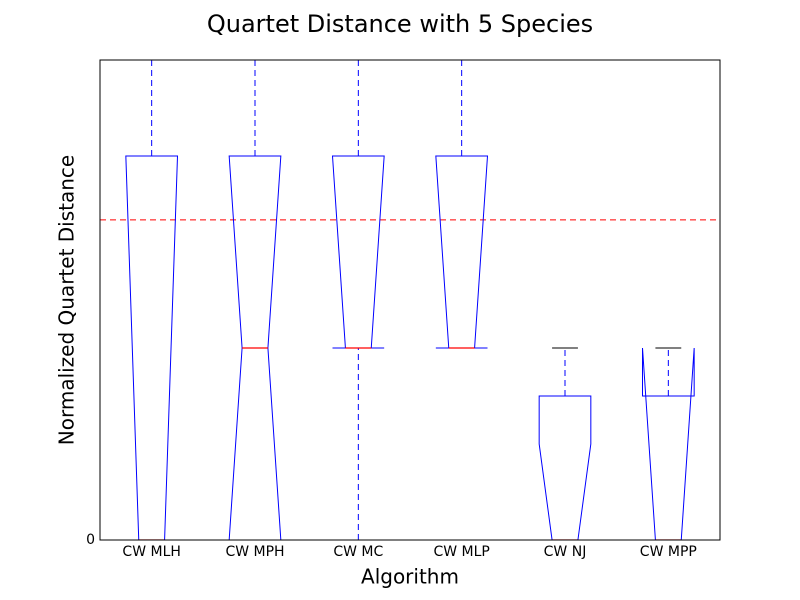 This screenshot has width=800, height=600. I want to click on x-tick-label: CW MC, so click(358, 552).